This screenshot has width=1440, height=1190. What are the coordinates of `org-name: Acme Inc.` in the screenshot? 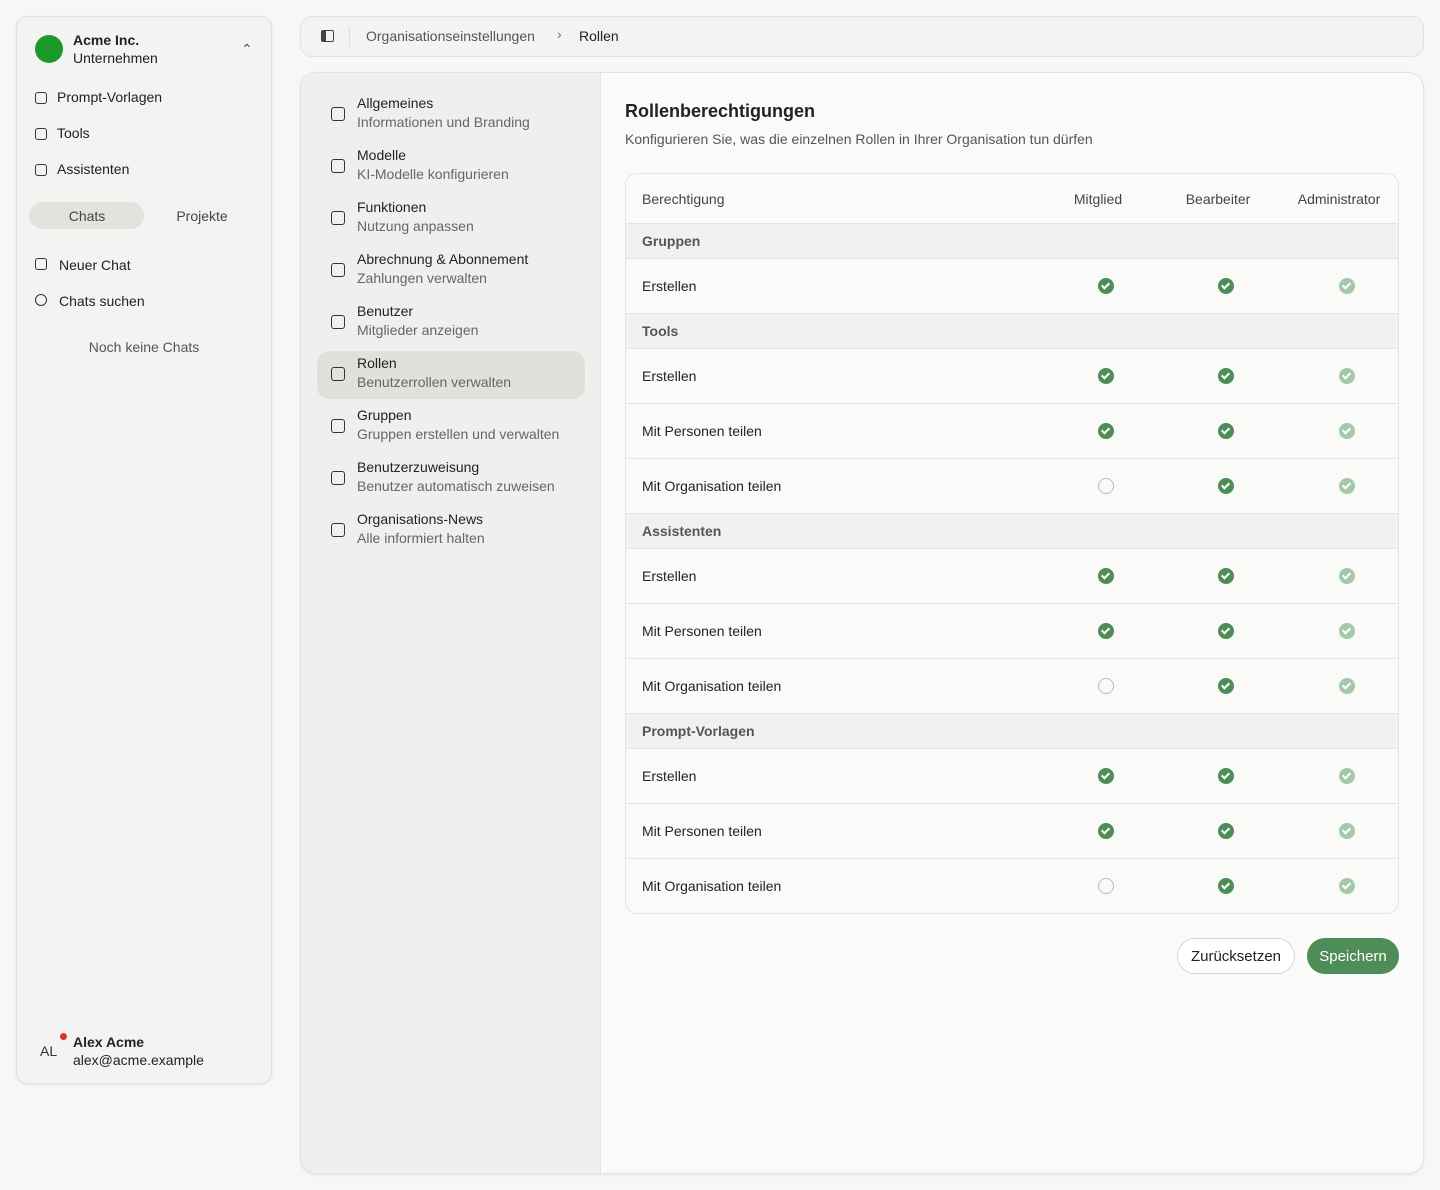 It's located at (106, 40).